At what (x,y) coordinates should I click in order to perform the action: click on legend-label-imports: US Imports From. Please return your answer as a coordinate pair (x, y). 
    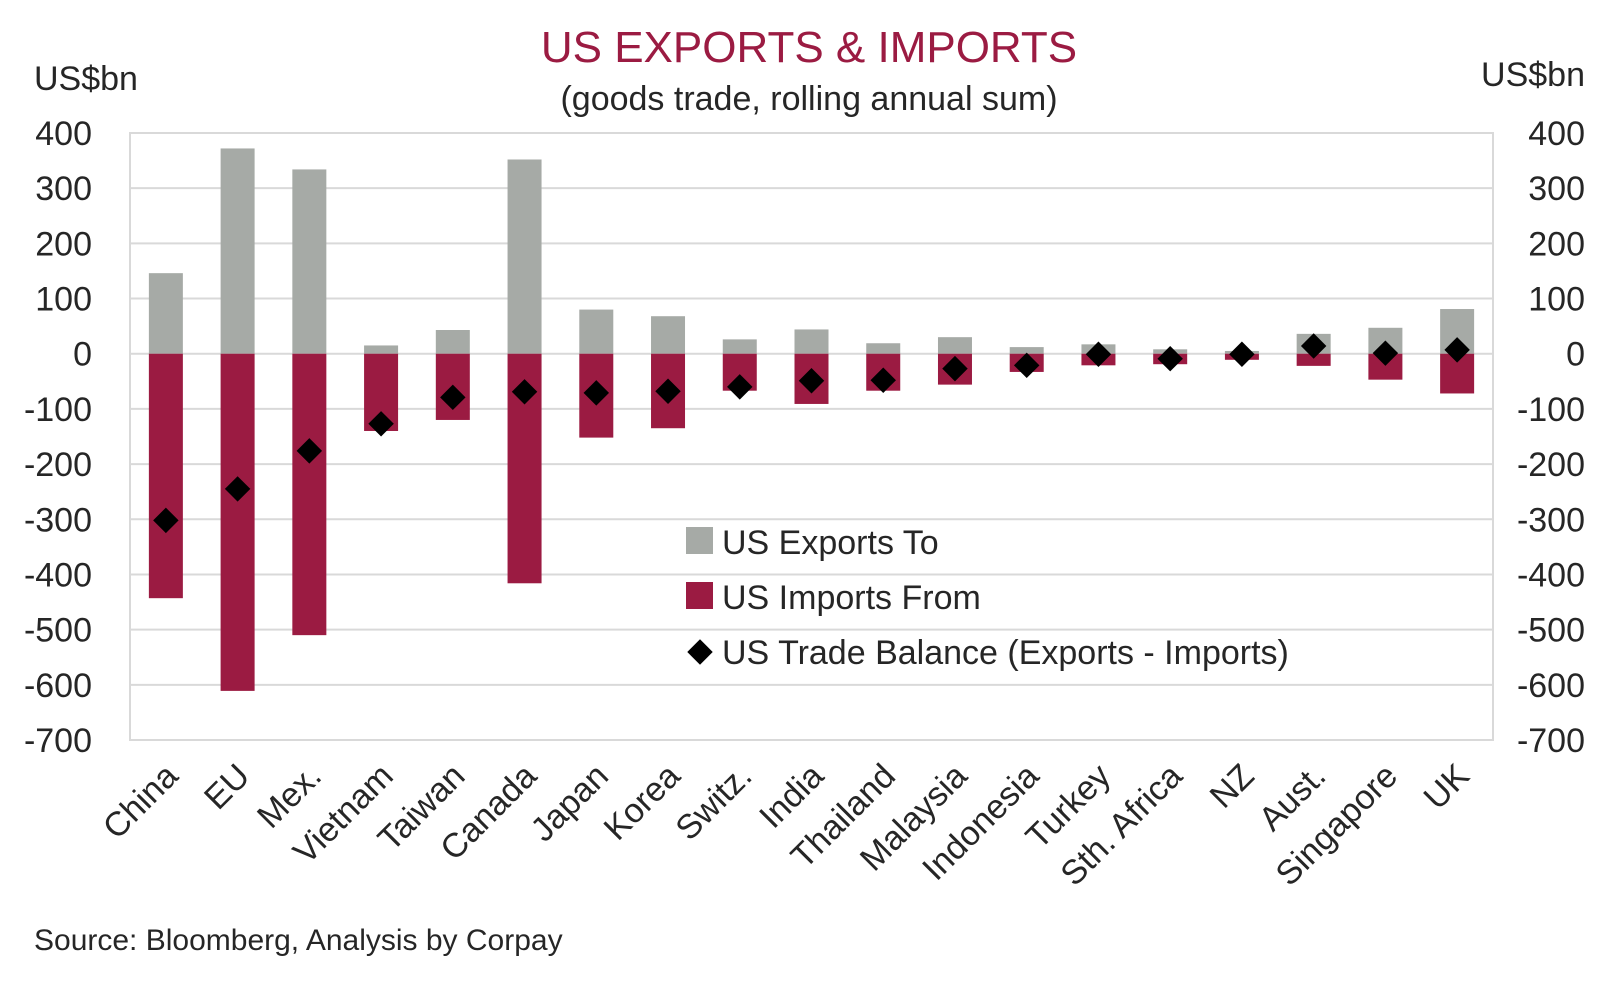
    Looking at the image, I should click on (851, 598).